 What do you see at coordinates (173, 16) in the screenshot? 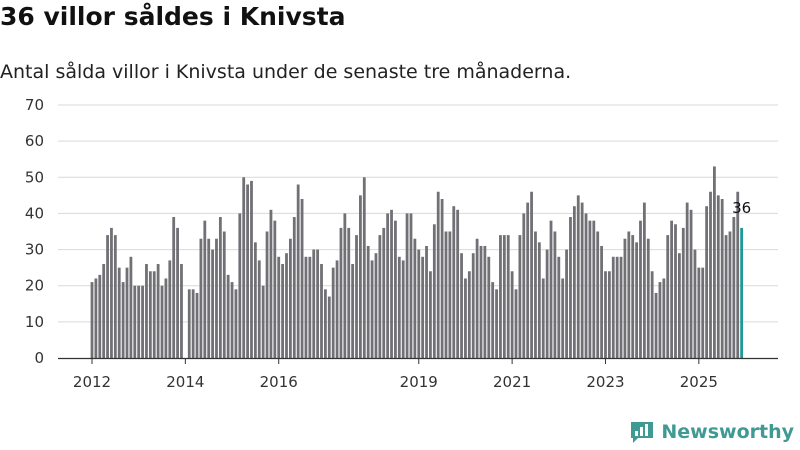
I see `chart-title: 36 villor såldes i Knivsta` at bounding box center [173, 16].